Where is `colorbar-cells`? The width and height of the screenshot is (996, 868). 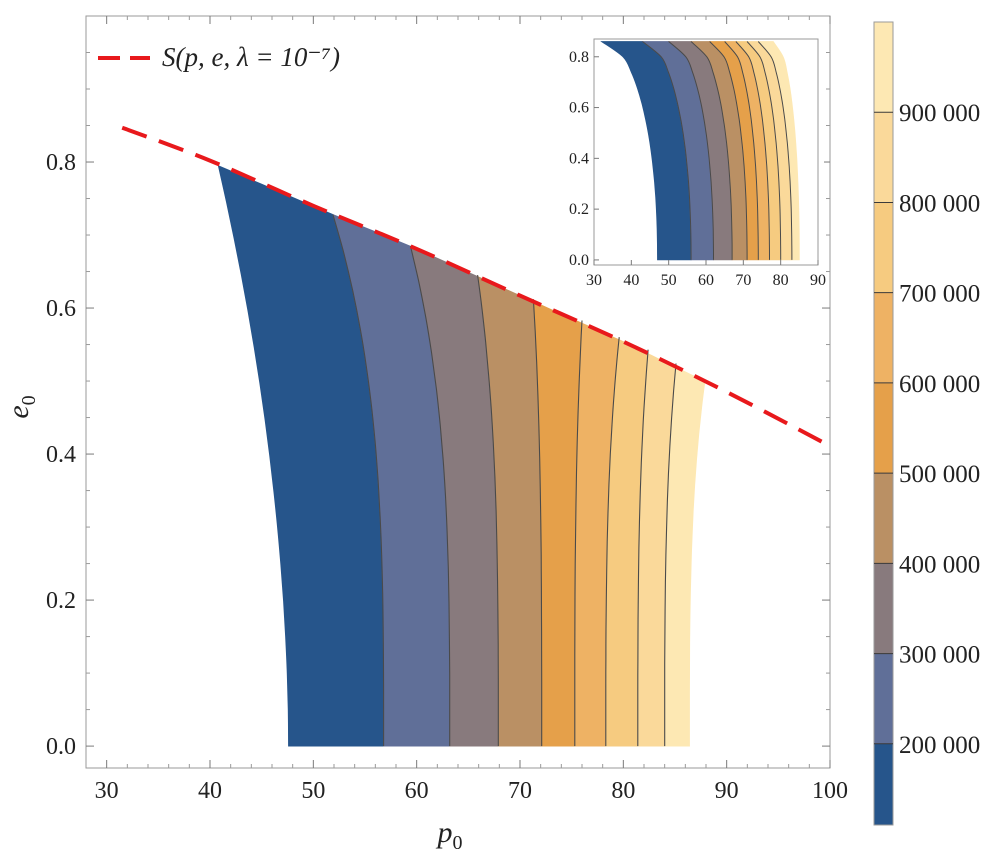
colorbar-cells is located at coordinates (883, 423).